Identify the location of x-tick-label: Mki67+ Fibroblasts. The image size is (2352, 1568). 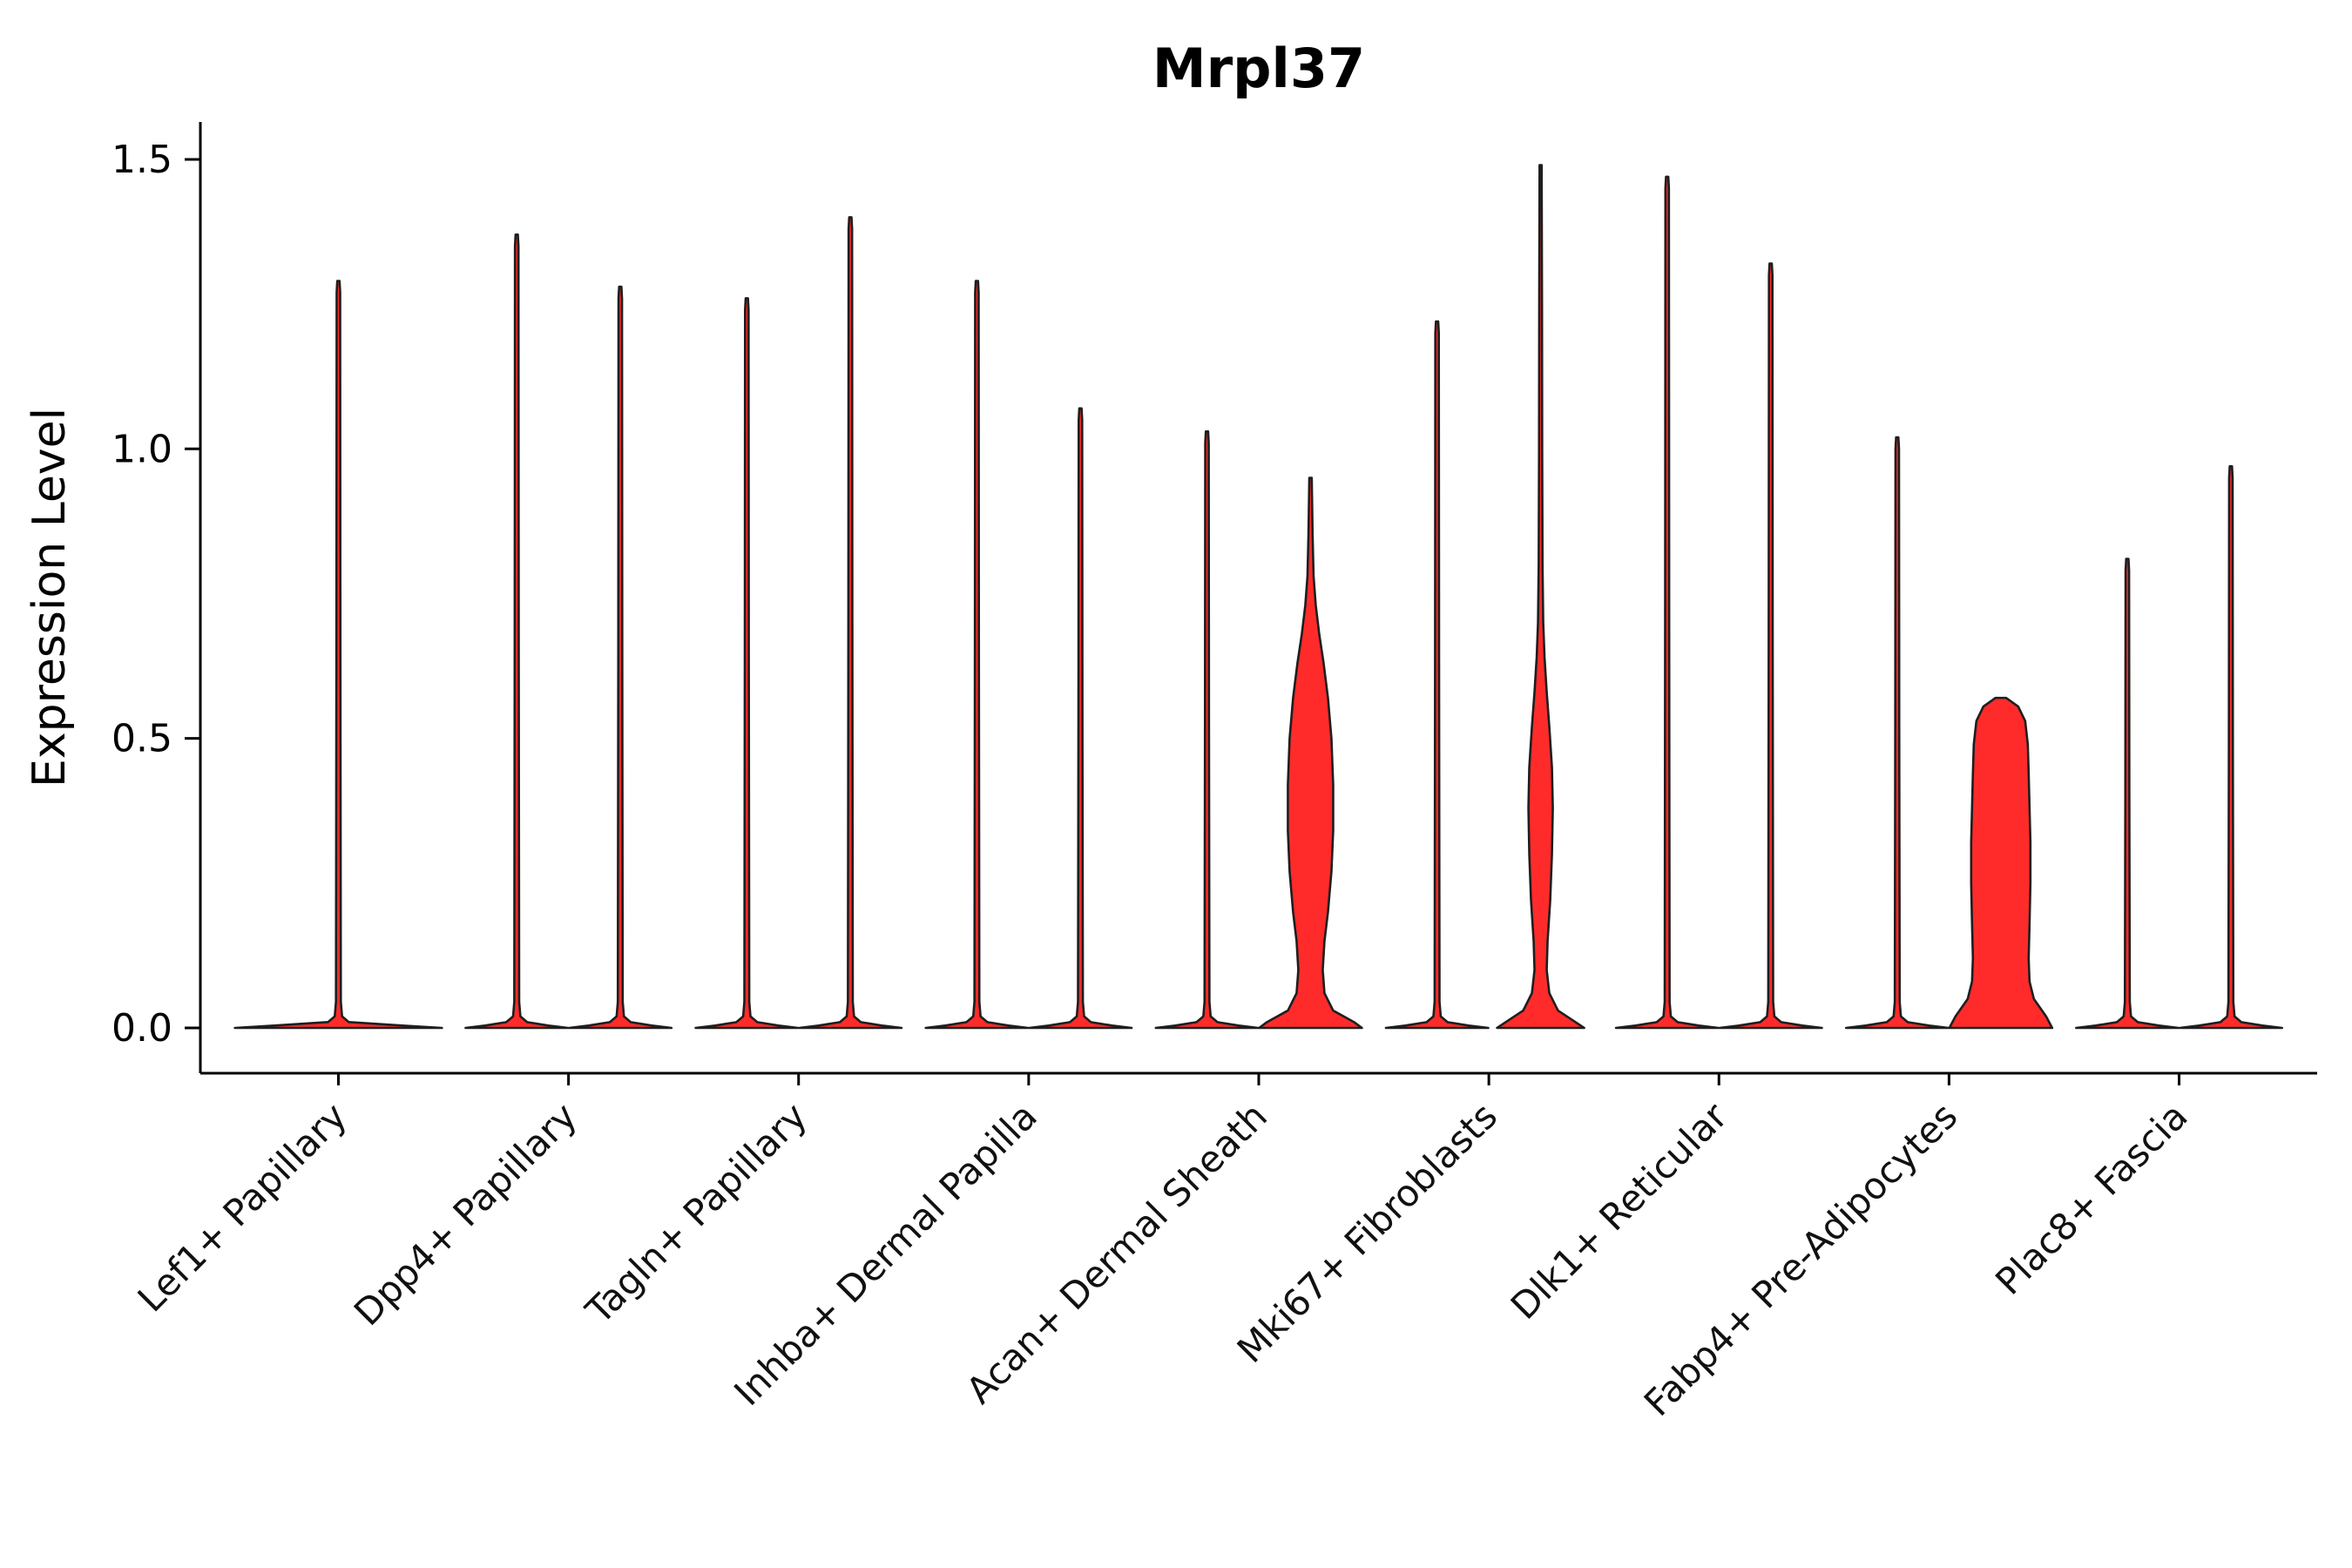
(1367, 1232).